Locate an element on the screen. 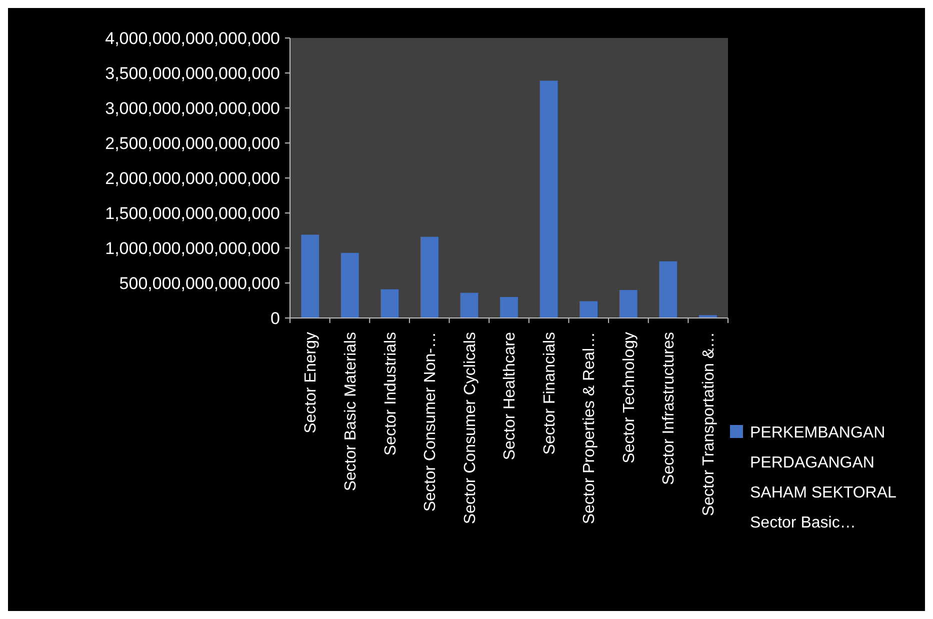 This screenshot has width=933, height=619. x-tick-label: Sector Technology is located at coordinates (629, 398).